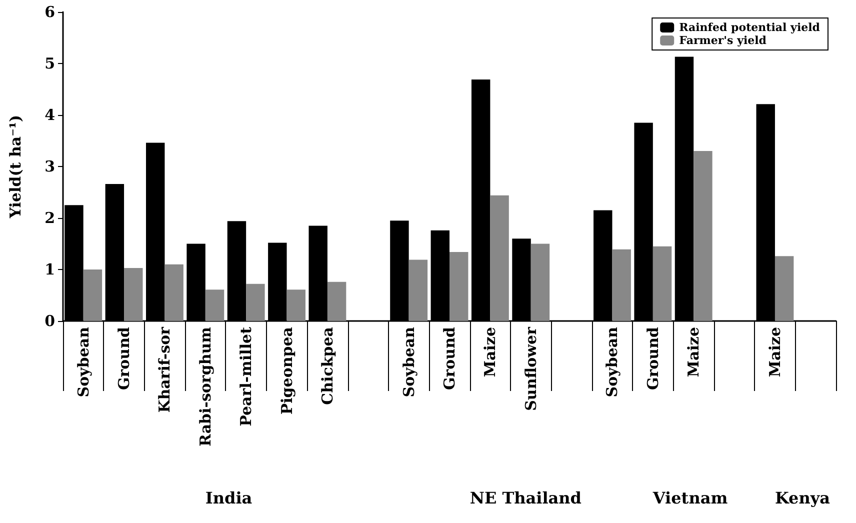 Image resolution: width=856 pixels, height=523 pixels. I want to click on y-tick-label: 6, so click(49, 12).